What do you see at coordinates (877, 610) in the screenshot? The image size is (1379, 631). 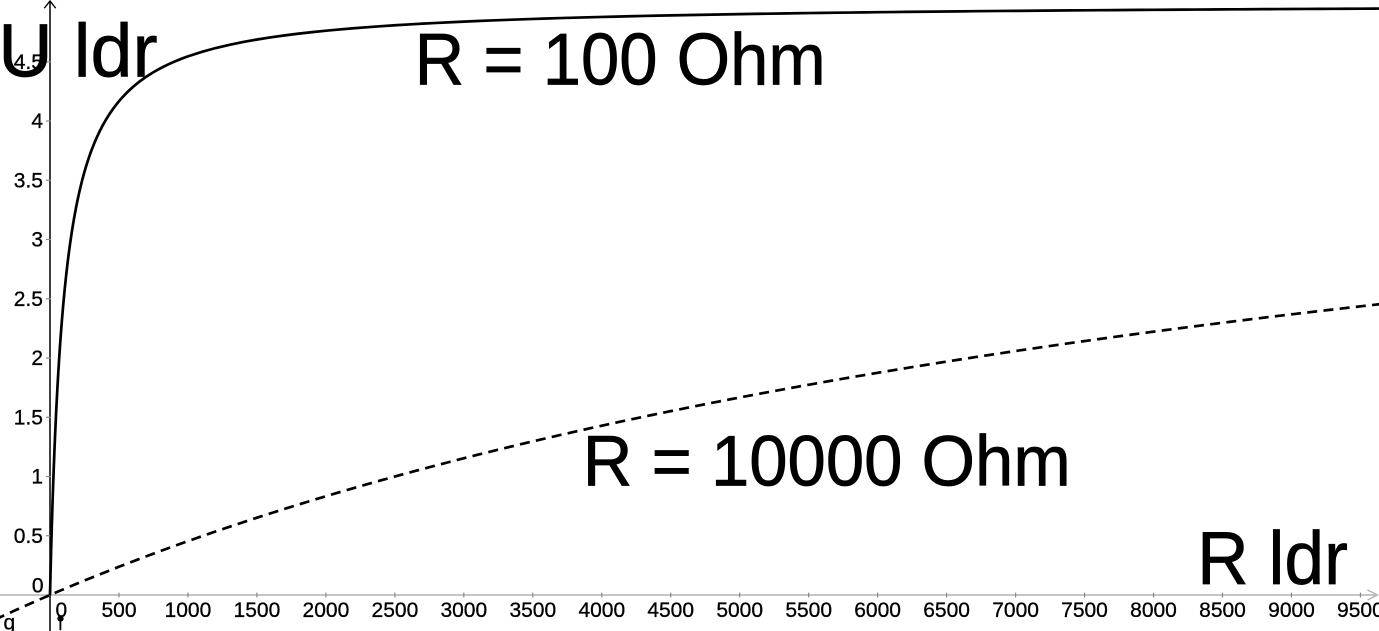 I see `svg-text: 6000` at bounding box center [877, 610].